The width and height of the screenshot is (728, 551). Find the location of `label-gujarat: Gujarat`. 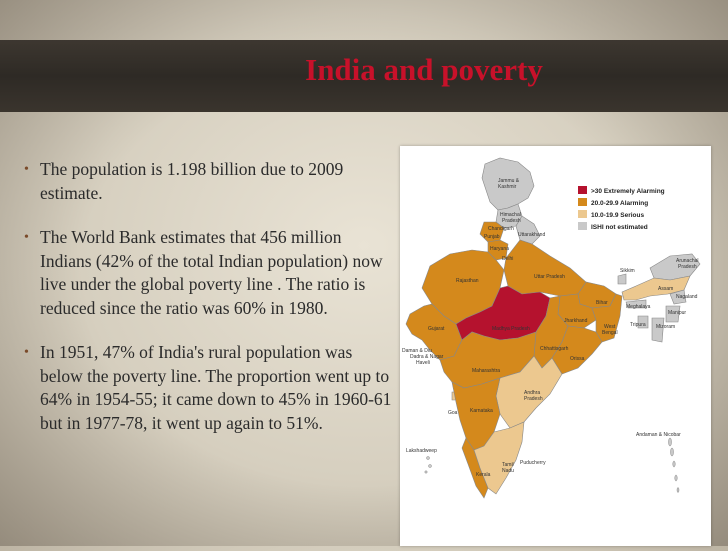

label-gujarat: Gujarat is located at coordinates (436, 329).